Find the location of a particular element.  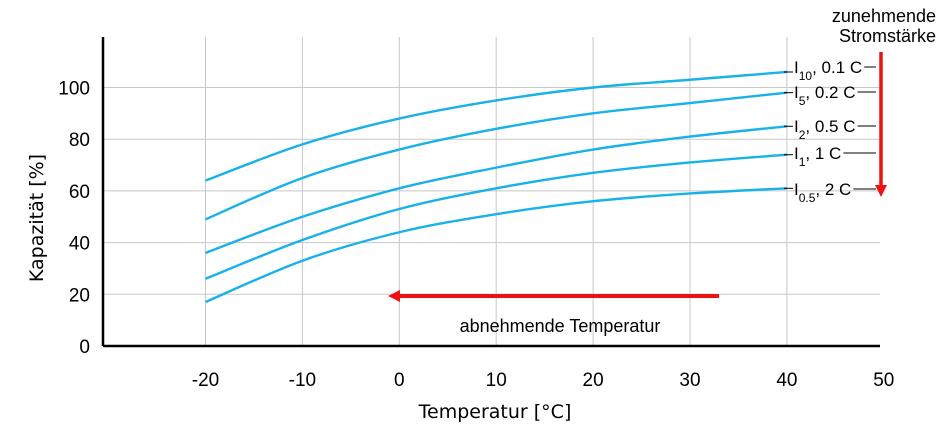

curve-label-sub: 2 is located at coordinates (802, 135).